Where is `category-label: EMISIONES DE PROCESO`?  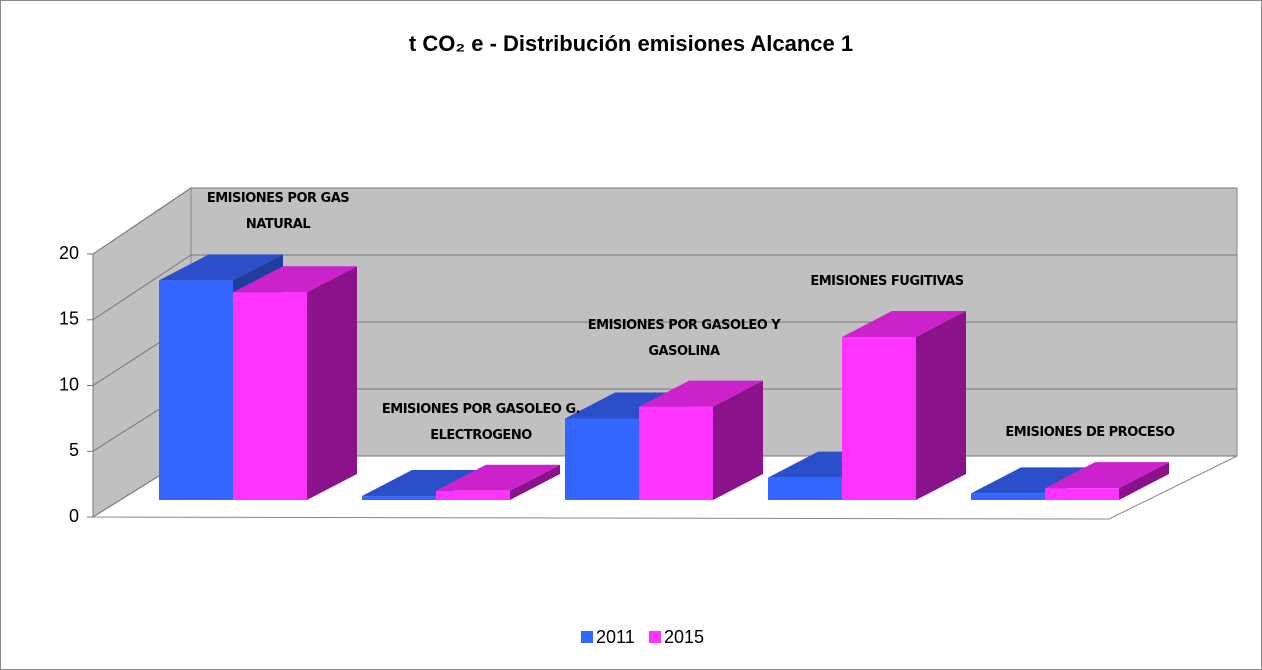 category-label: EMISIONES DE PROCESO is located at coordinates (1090, 433).